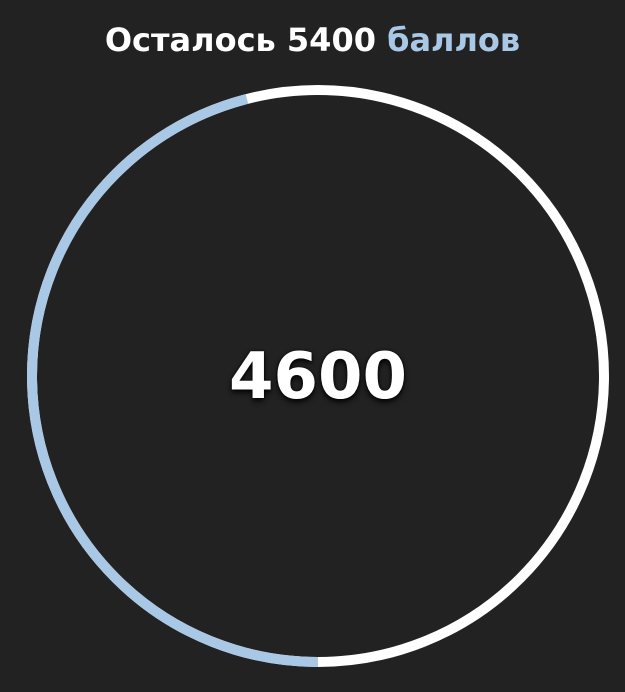 Image resolution: width=625 pixels, height=692 pixels. Describe the element at coordinates (454, 40) in the screenshot. I see `points-unit-text: баллов` at that location.